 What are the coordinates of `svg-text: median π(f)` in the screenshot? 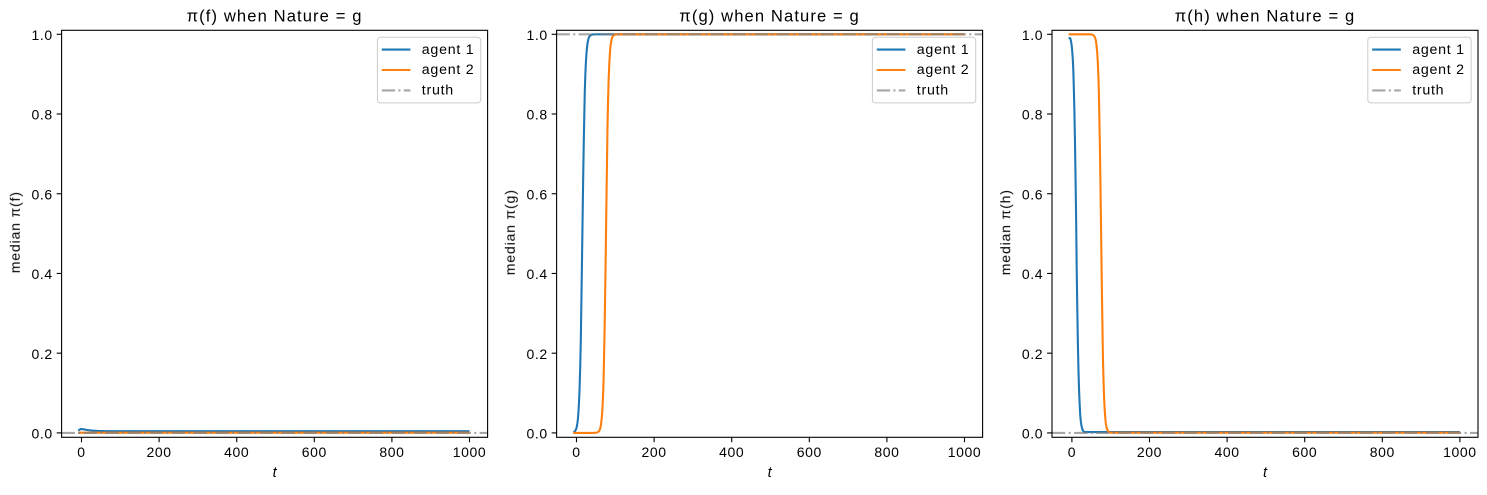 It's located at (15, 232).